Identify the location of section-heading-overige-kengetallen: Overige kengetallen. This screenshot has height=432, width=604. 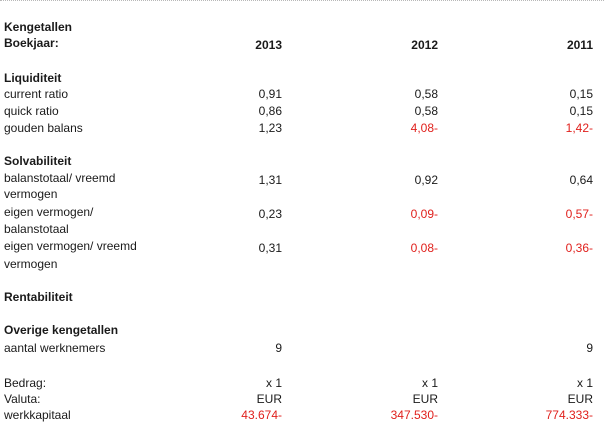
(61, 330).